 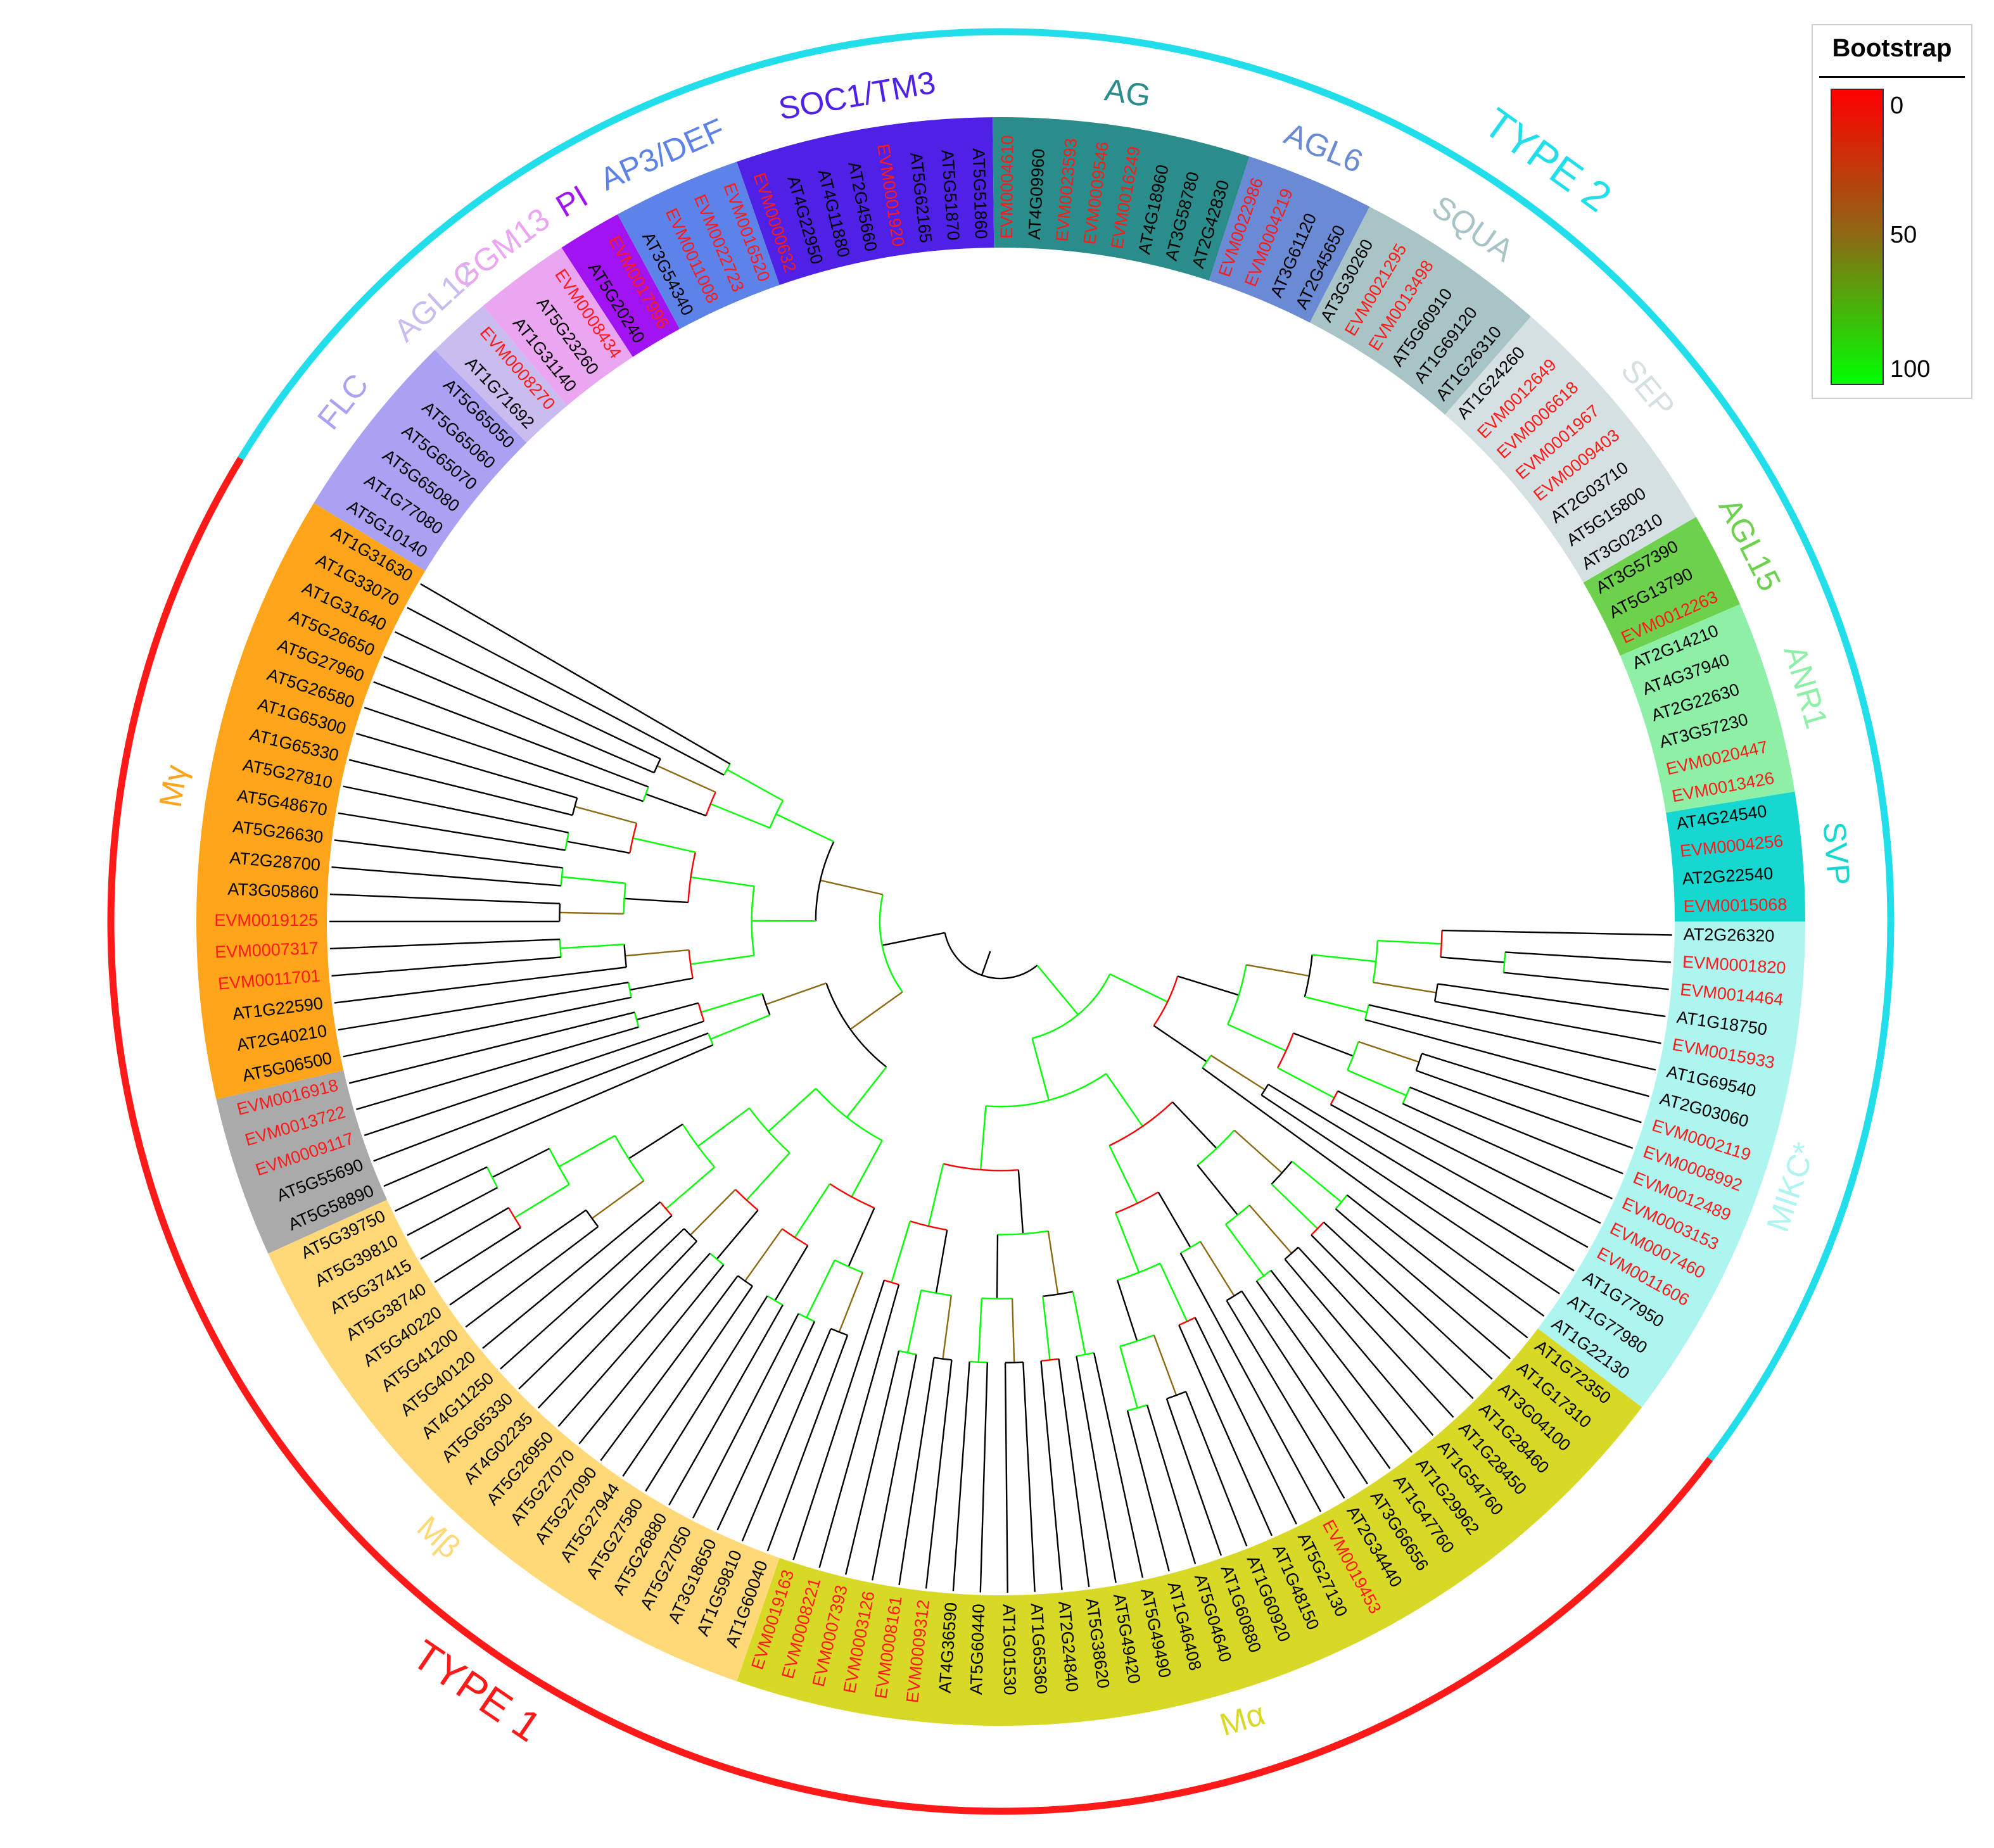 What do you see at coordinates (1121, 199) in the screenshot?
I see `band-ag` at bounding box center [1121, 199].